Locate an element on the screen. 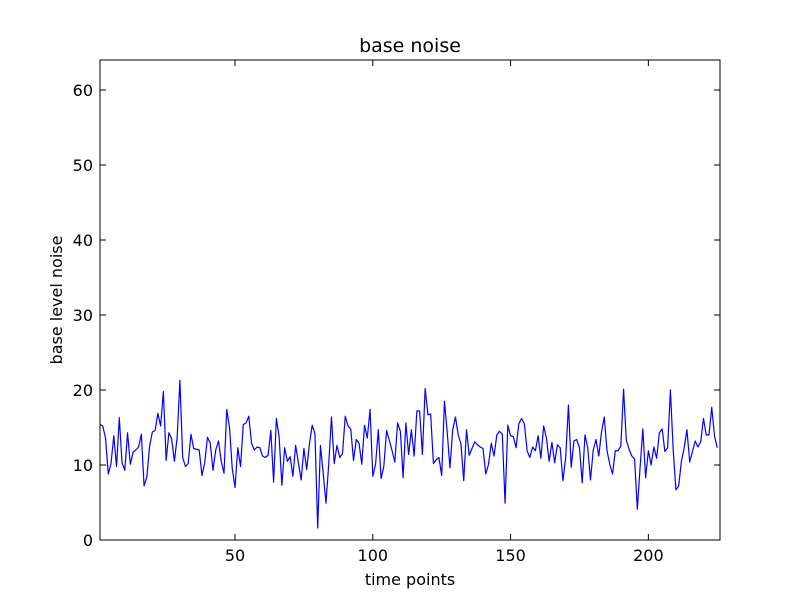 The width and height of the screenshot is (800, 600). y-tick-label: 10 is located at coordinates (83, 465).